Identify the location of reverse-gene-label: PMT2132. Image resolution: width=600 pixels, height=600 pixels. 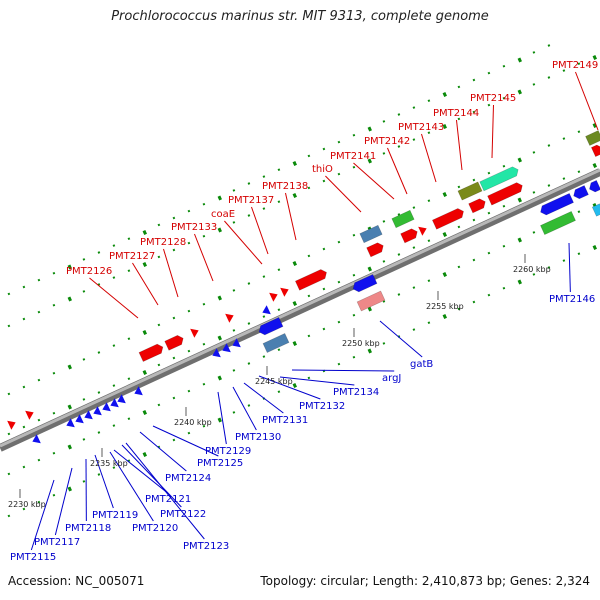
(322, 406).